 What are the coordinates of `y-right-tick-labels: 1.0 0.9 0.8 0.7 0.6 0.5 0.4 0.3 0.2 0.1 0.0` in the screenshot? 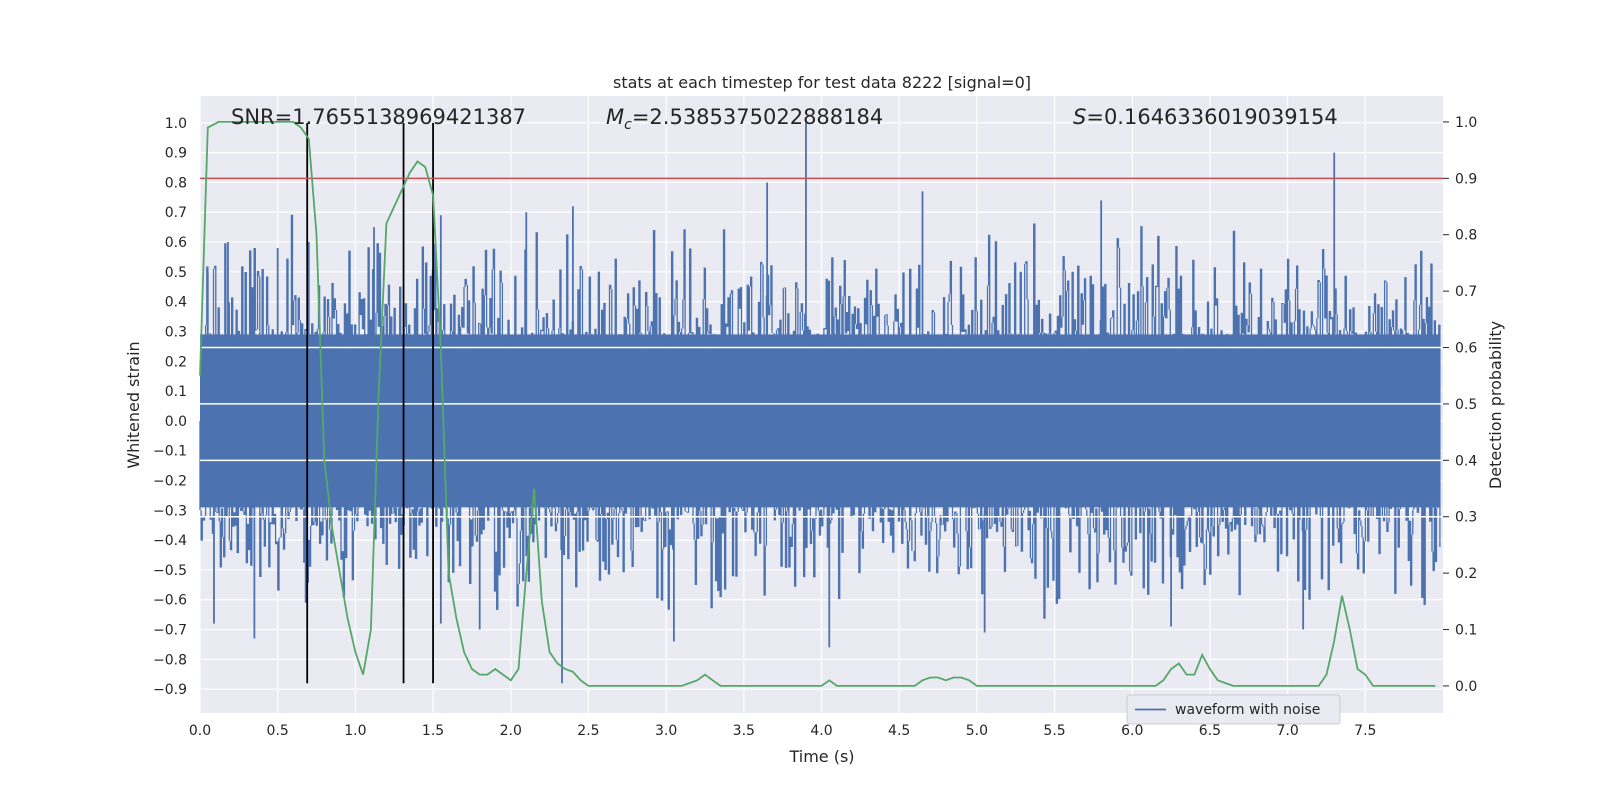 It's located at (1460, 405).